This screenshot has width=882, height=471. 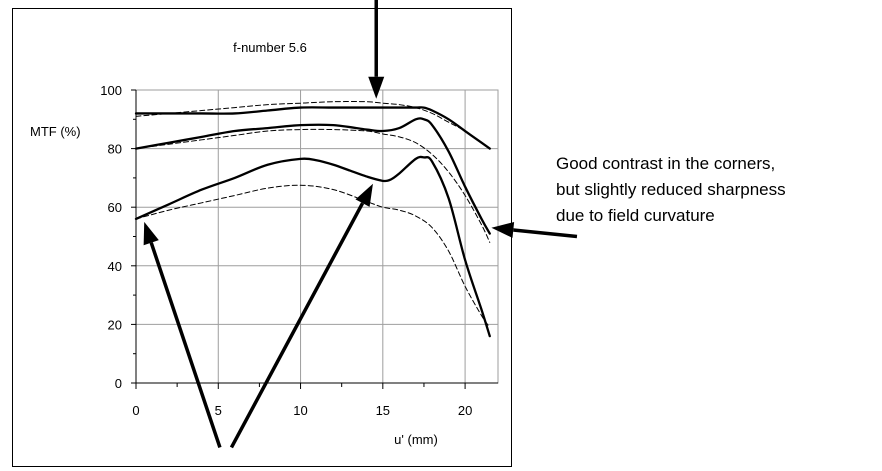 What do you see at coordinates (297, 325) in the screenshot?
I see `arrow-4-shaft` at bounding box center [297, 325].